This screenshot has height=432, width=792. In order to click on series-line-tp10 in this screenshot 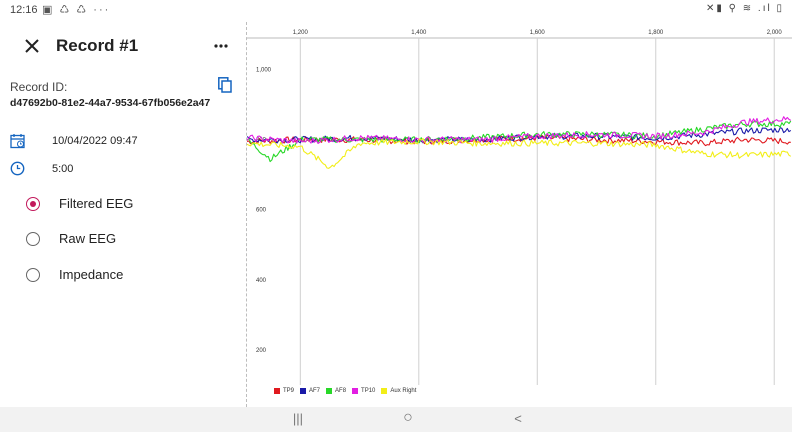, I will do `click(519, 130)`.